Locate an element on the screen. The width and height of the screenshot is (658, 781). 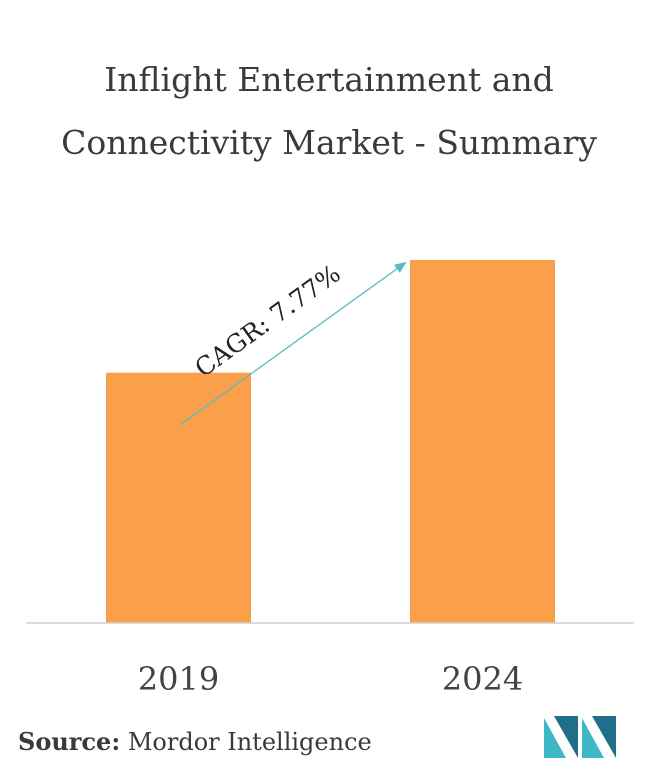
cagr-annotation: CAGR: 7.77% is located at coordinates (268, 321).